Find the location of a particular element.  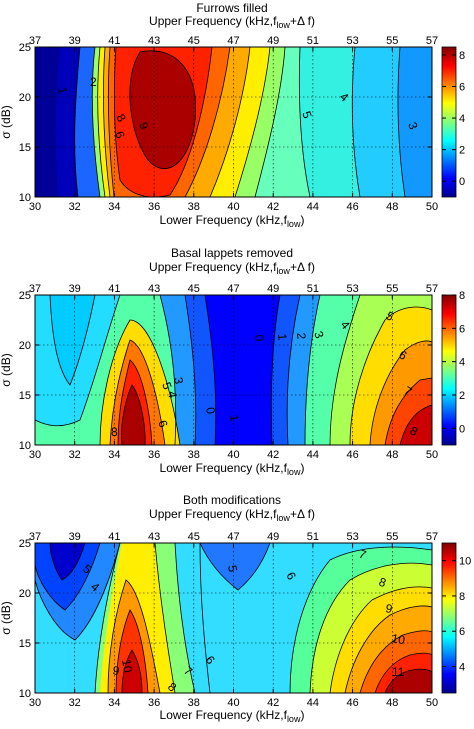

panel-3-colorbar: 4 6 8 10 is located at coordinates (456, 618).